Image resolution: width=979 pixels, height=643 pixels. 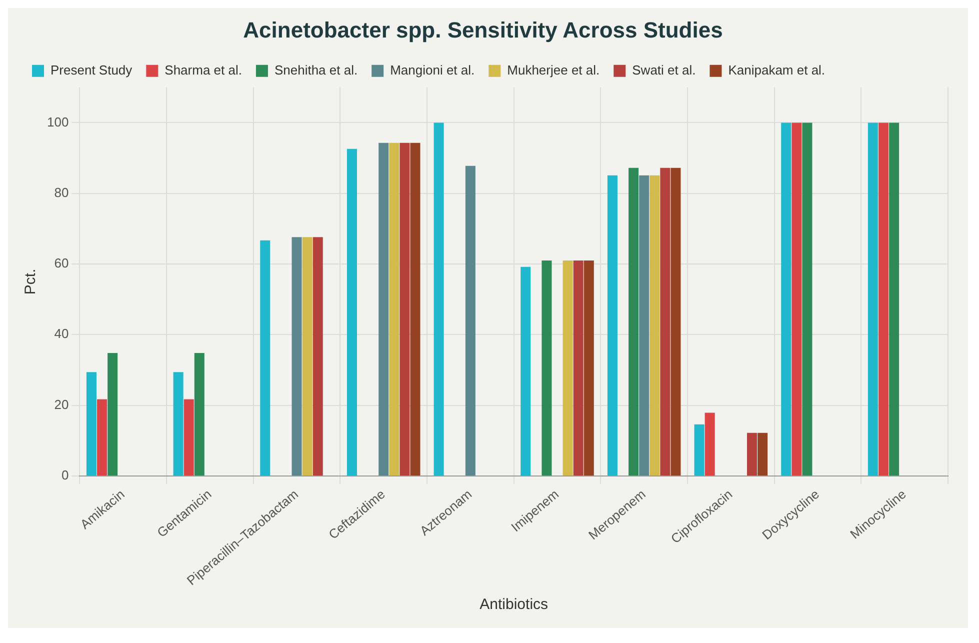 What do you see at coordinates (65, 475) in the screenshot?
I see `y-tick-label: 0` at bounding box center [65, 475].